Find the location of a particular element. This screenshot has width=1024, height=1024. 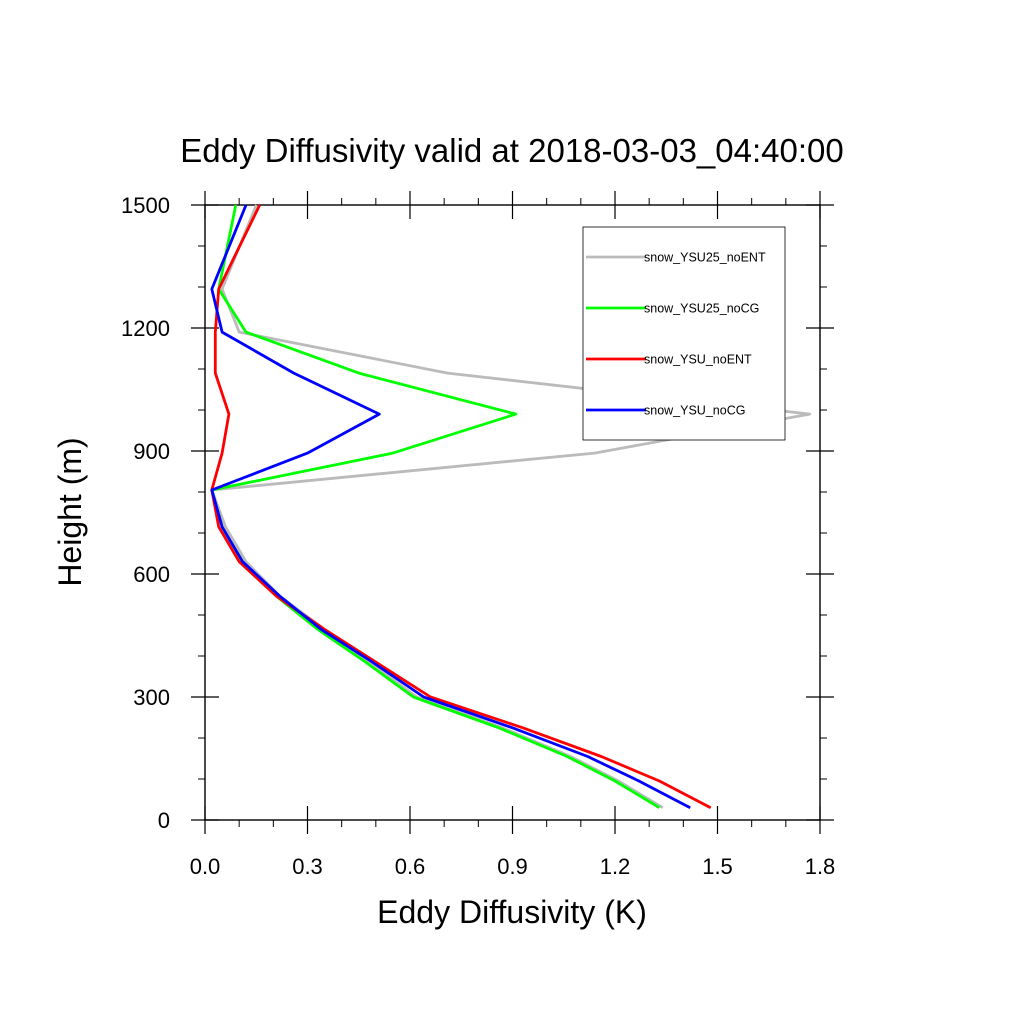

y-tick-label: 300 is located at coordinates (151, 697).